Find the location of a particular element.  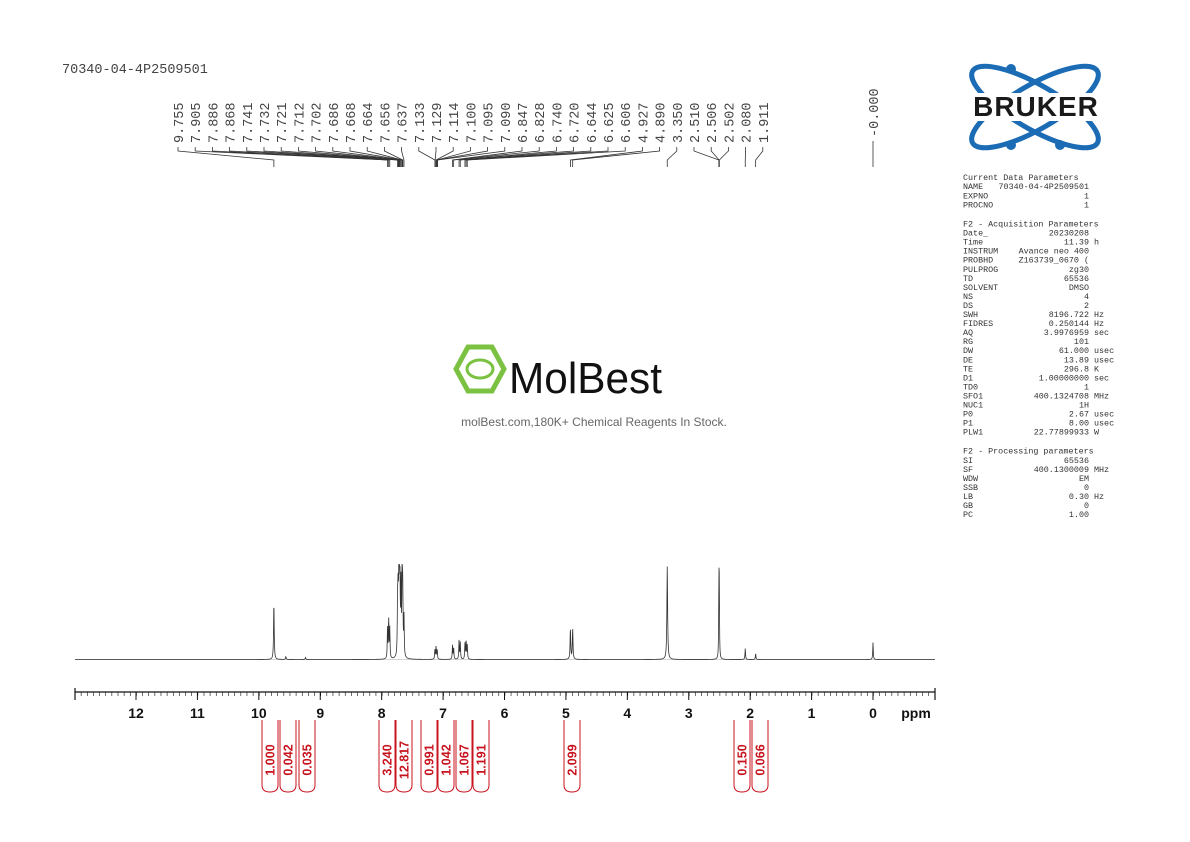

axis-tick-label: 3 is located at coordinates (689, 713).